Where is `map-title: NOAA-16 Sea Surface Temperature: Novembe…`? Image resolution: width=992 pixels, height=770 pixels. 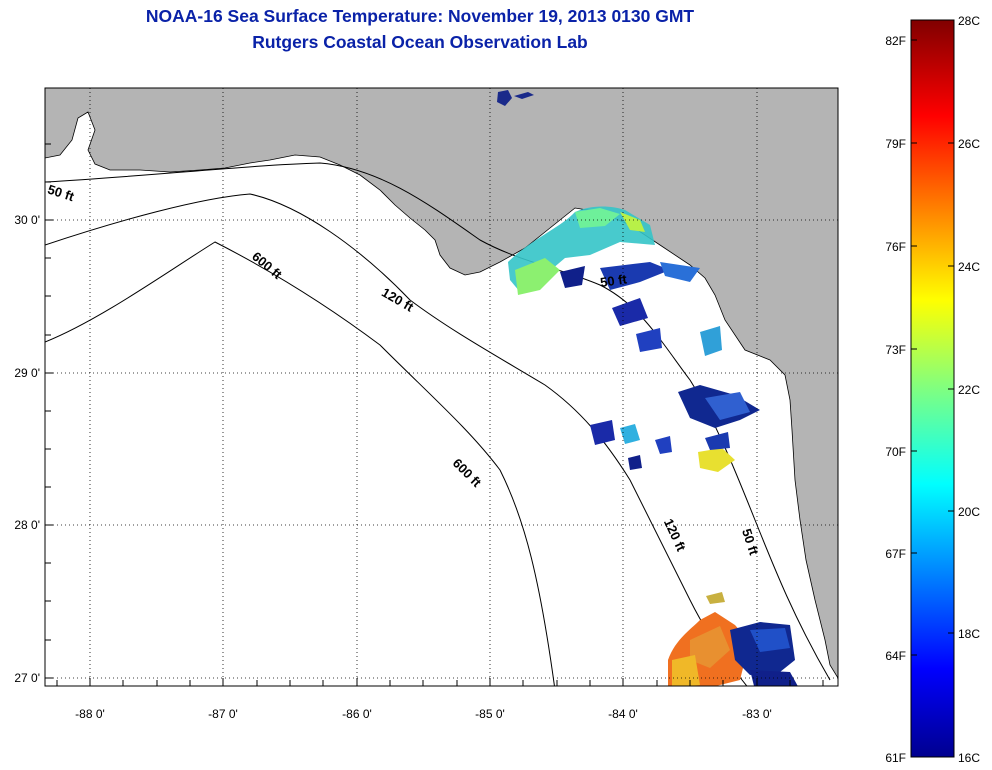
map-title: NOAA-16 Sea Surface Temperature: Novembe… is located at coordinates (420, 16).